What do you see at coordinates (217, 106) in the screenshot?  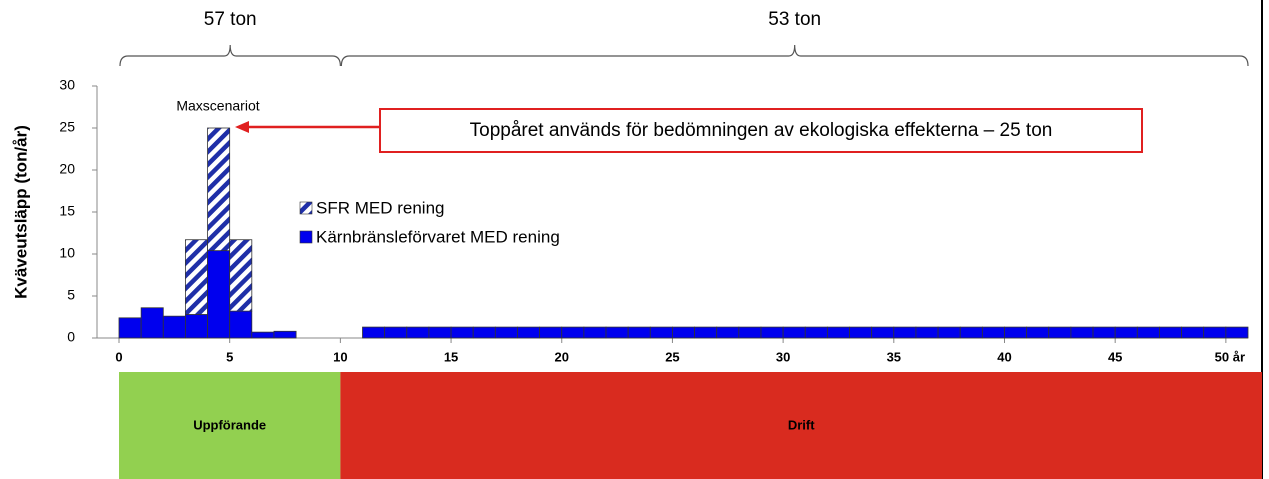 I see `annotation: Maxscenariot` at bounding box center [217, 106].